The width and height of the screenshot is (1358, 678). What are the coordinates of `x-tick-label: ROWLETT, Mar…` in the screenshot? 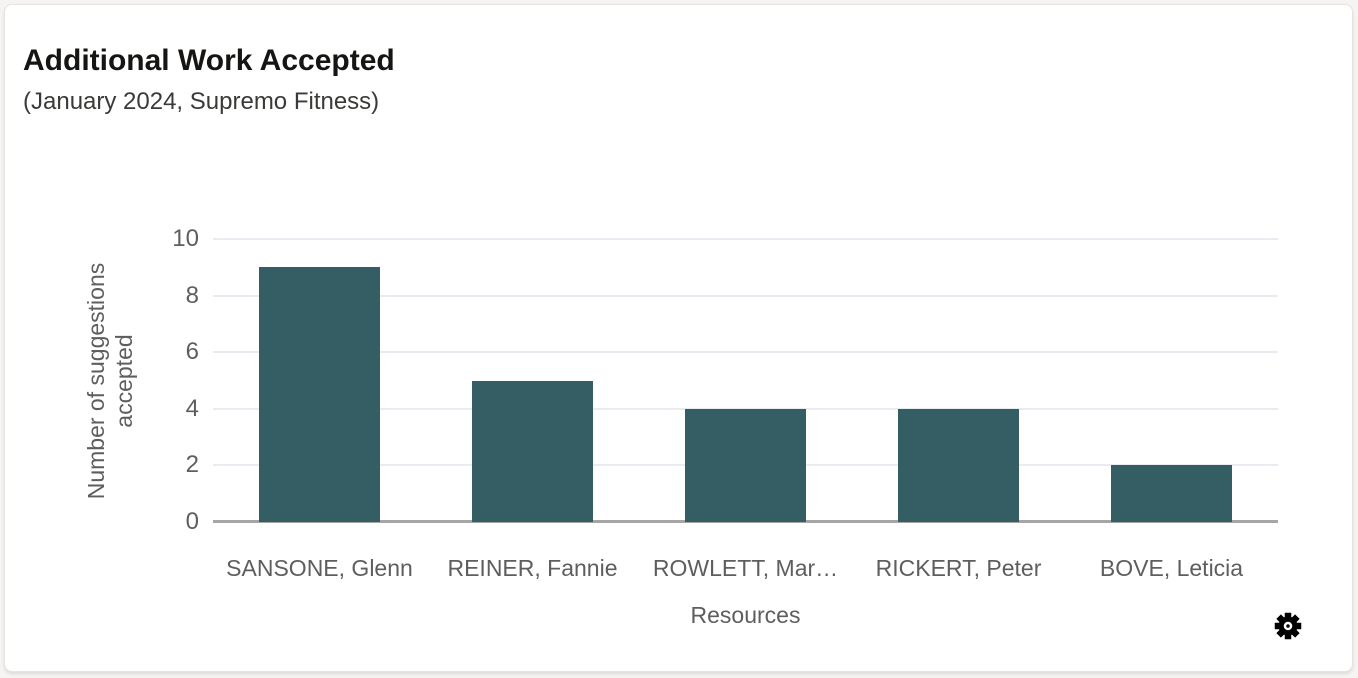 It's located at (745, 568).